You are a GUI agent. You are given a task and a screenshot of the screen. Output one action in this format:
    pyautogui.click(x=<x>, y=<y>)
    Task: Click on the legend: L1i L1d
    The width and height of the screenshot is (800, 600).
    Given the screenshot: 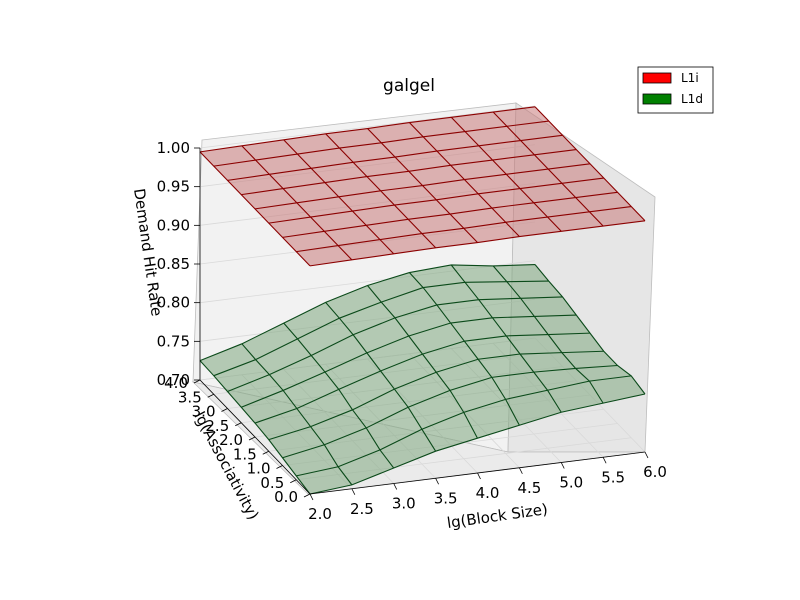 What is the action you would take?
    pyautogui.click(x=675, y=90)
    